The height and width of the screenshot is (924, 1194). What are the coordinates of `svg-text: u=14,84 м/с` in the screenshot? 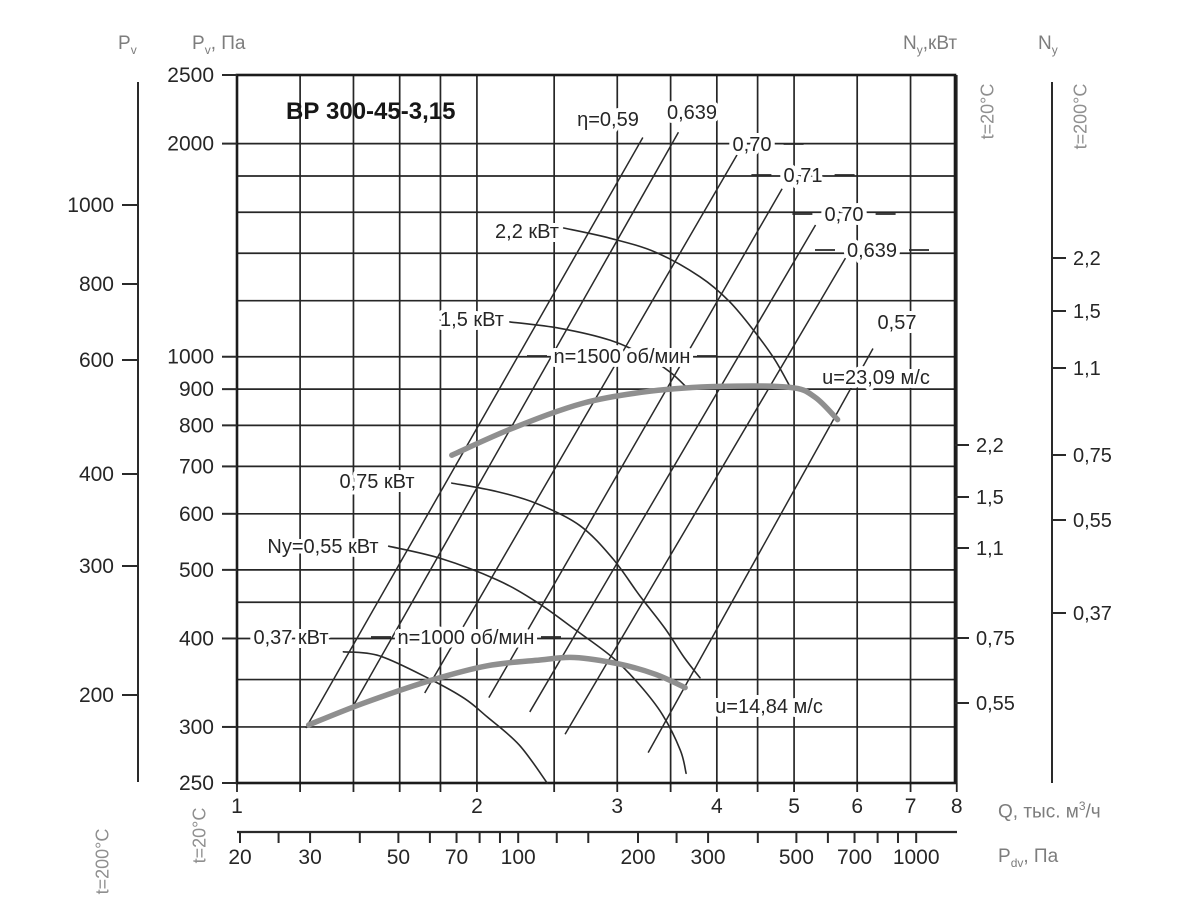 It's located at (769, 707).